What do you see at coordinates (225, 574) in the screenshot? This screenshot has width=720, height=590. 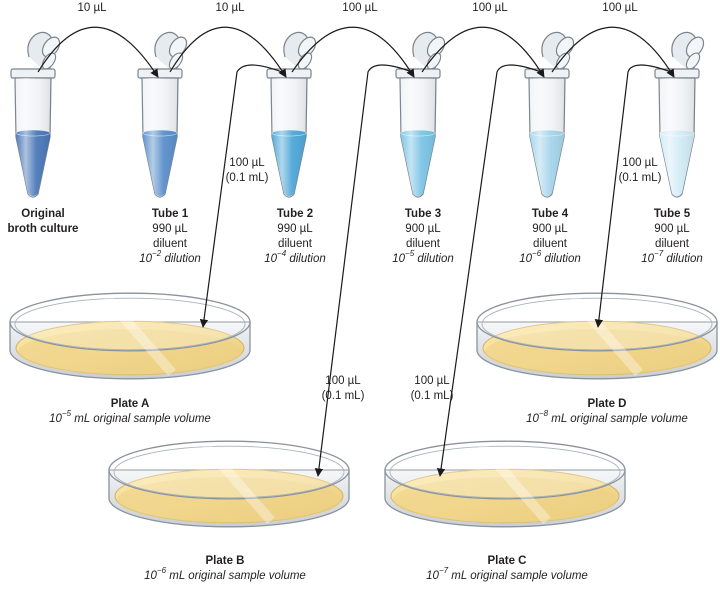 I see `plate-volume: 10−6 mL original sample volume` at bounding box center [225, 574].